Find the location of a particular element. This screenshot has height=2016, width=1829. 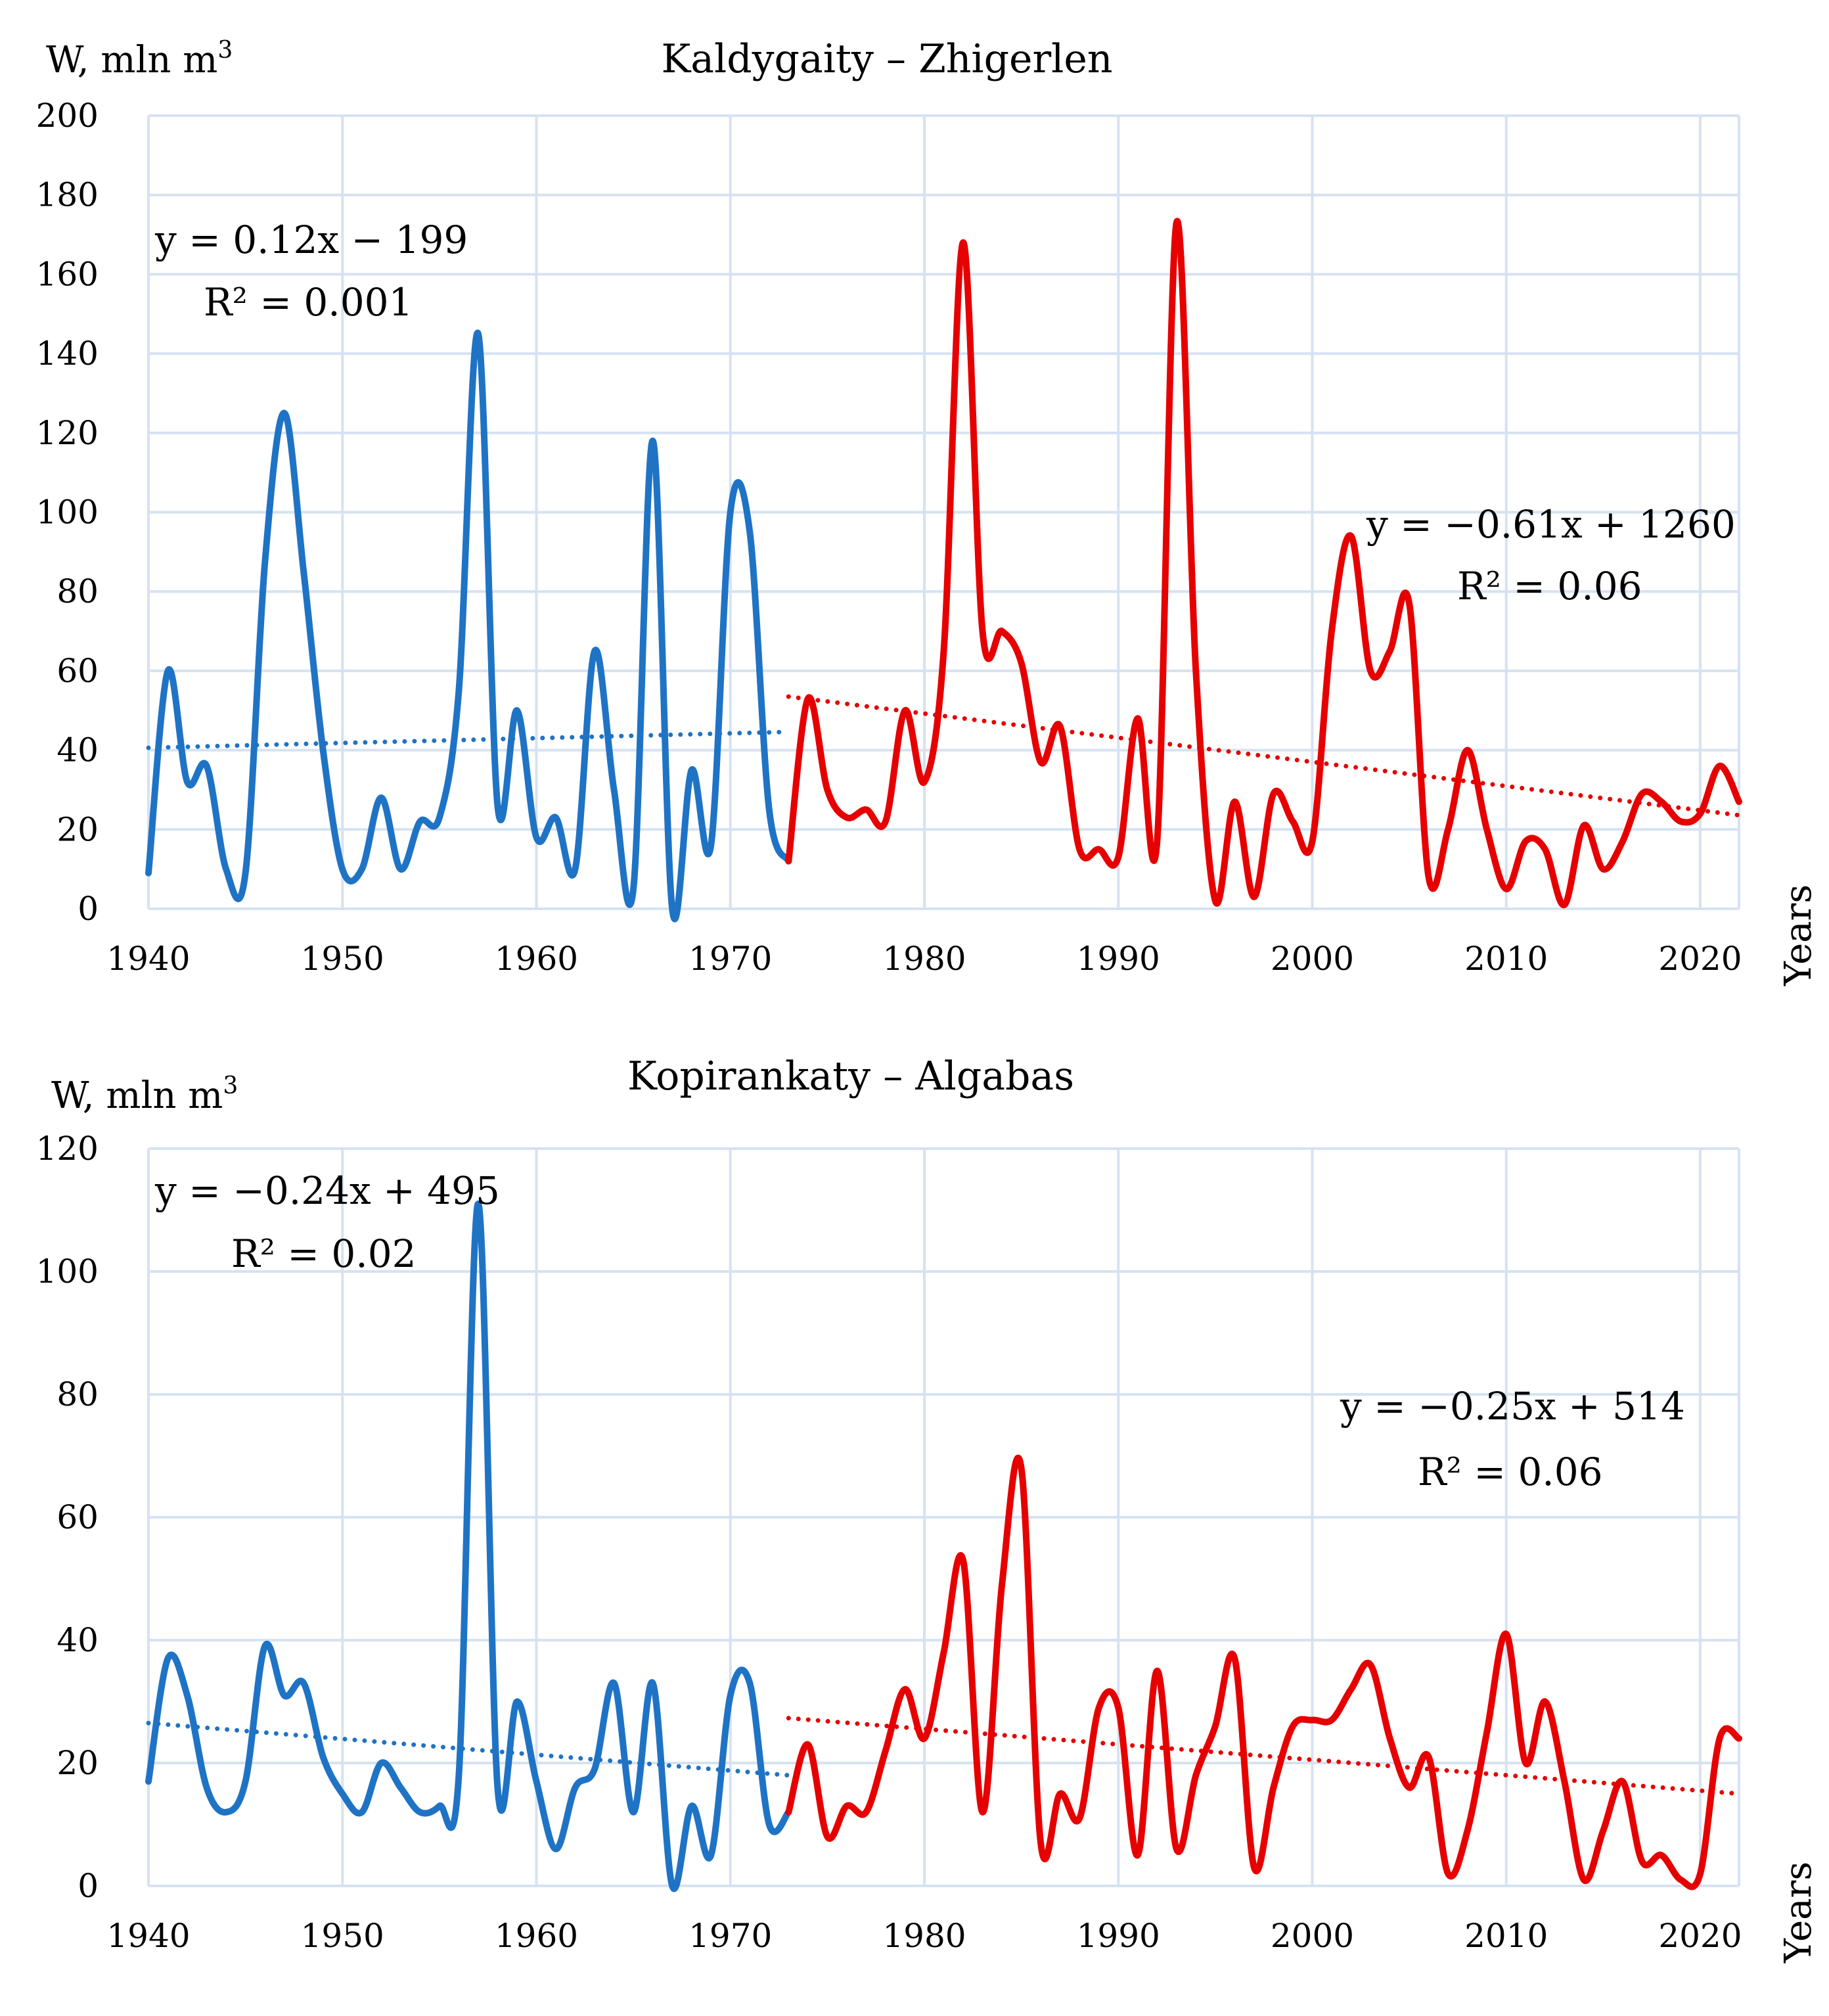

trend-equation-period-2: y = −0.25x + 514 is located at coordinates (1512, 1406).